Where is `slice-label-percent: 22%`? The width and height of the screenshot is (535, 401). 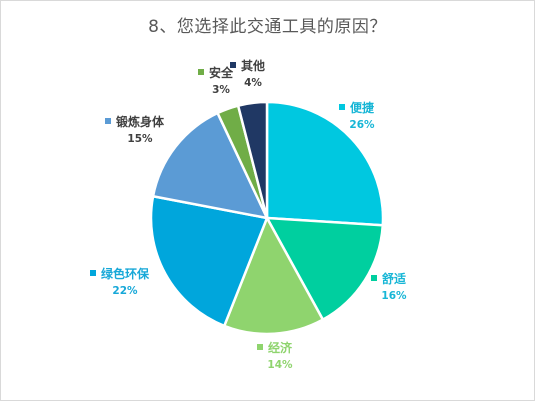 slice-label-percent: 22% is located at coordinates (125, 291).